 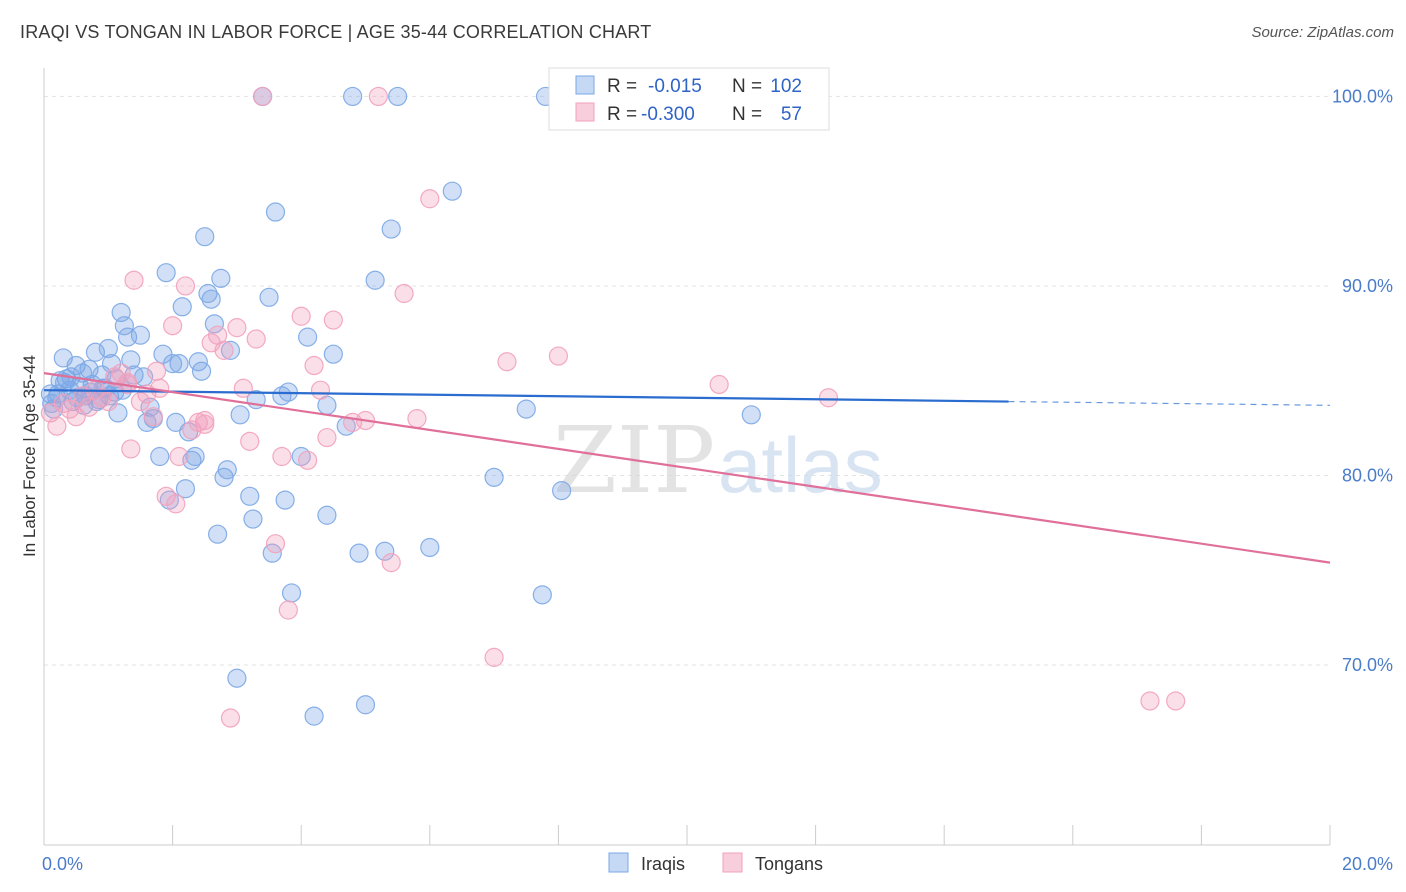 What do you see at coordinates (747, 114) in the screenshot?
I see `legend-n-label-2: N =` at bounding box center [747, 114].